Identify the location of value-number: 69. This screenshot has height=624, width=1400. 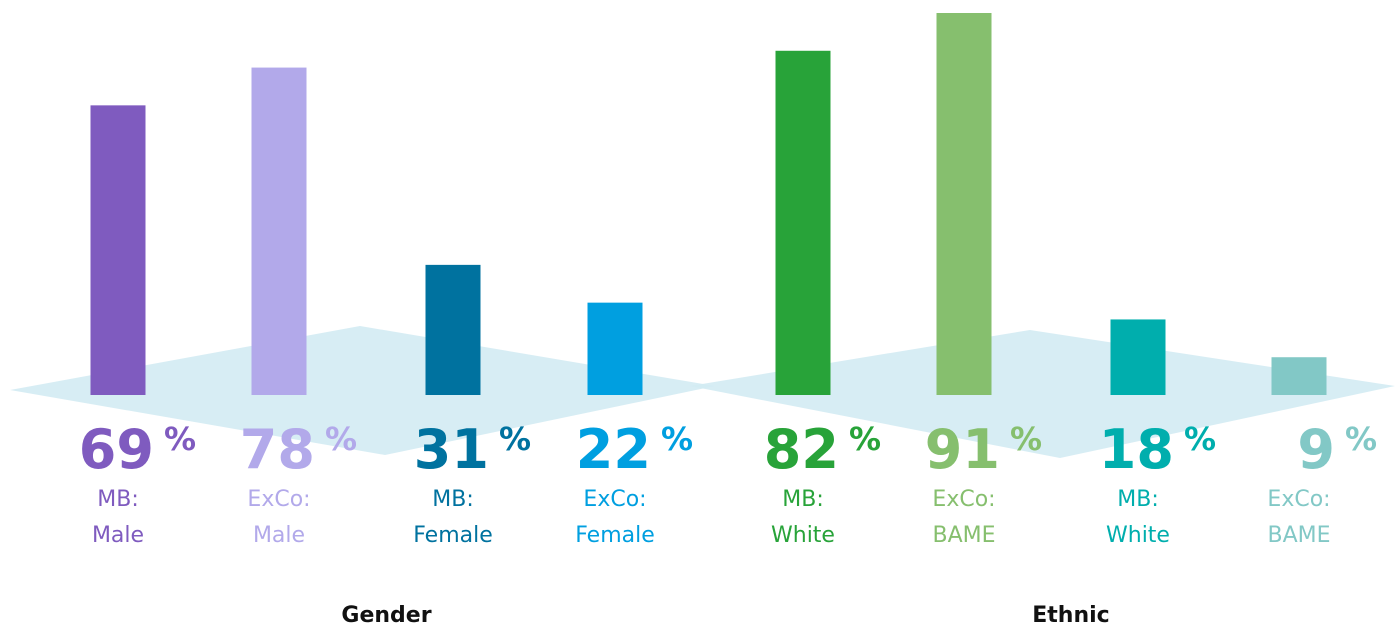
(116, 449).